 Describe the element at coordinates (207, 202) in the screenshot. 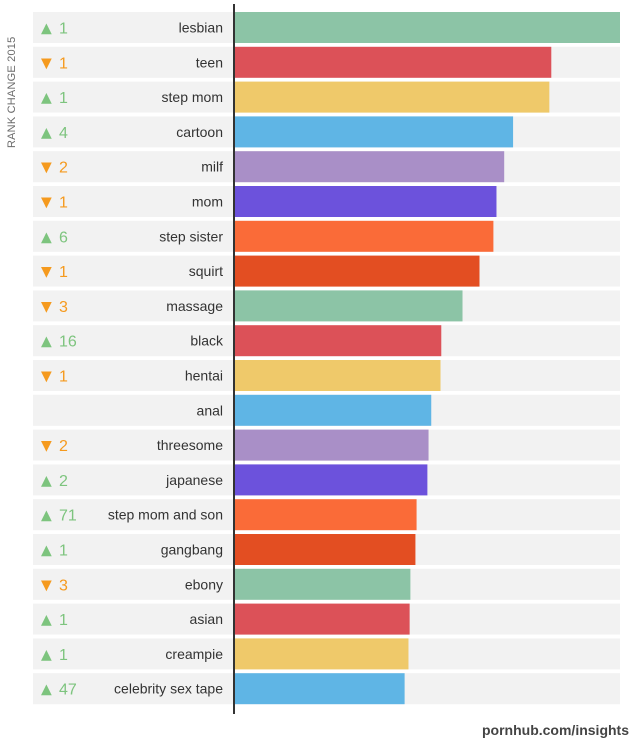

I see `category-label: mom` at that location.